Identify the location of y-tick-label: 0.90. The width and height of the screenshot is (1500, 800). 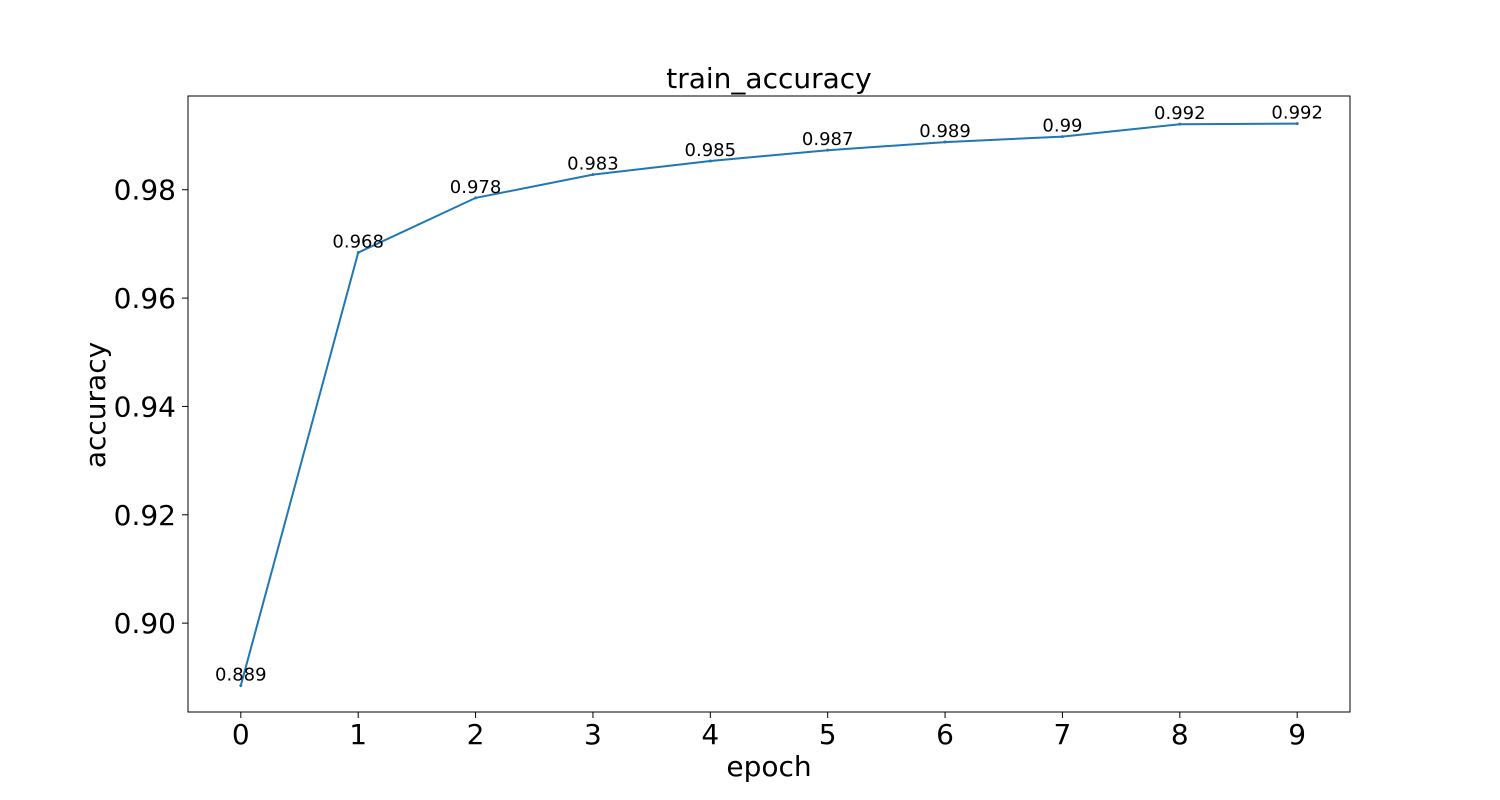
(145, 623).